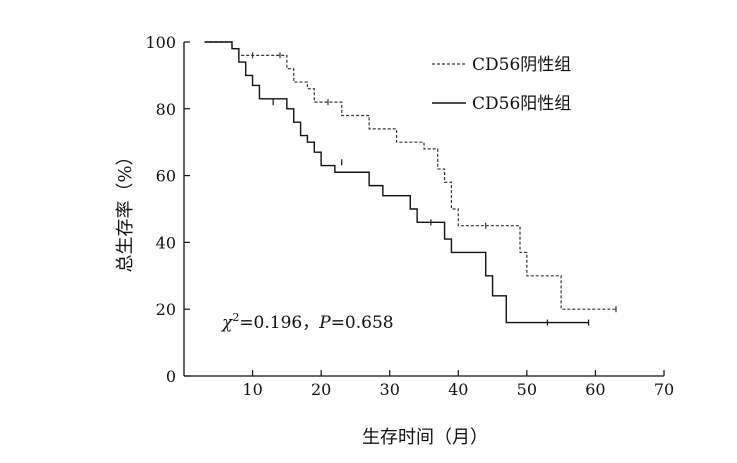 This screenshot has height=463, width=737. Describe the element at coordinates (527, 389) in the screenshot. I see `x-tick-label: 50` at that location.